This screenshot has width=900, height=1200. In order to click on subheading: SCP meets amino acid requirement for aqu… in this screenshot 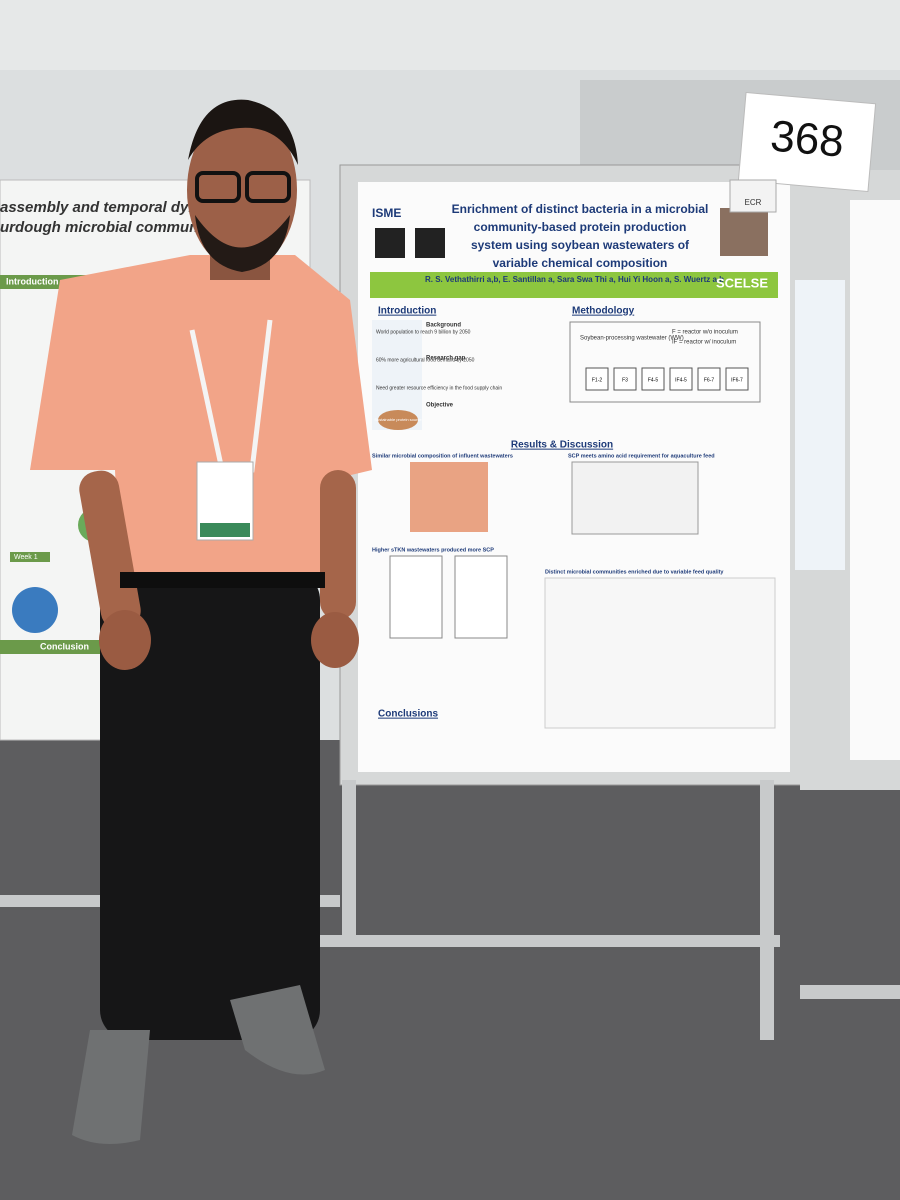, I will do `click(641, 456)`.